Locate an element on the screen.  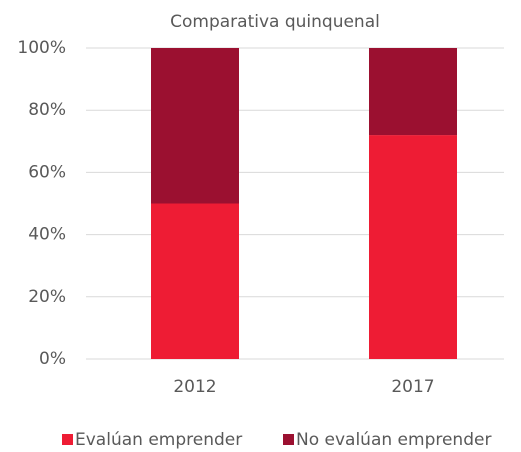
y-tick-label: 0% is located at coordinates (52, 359).